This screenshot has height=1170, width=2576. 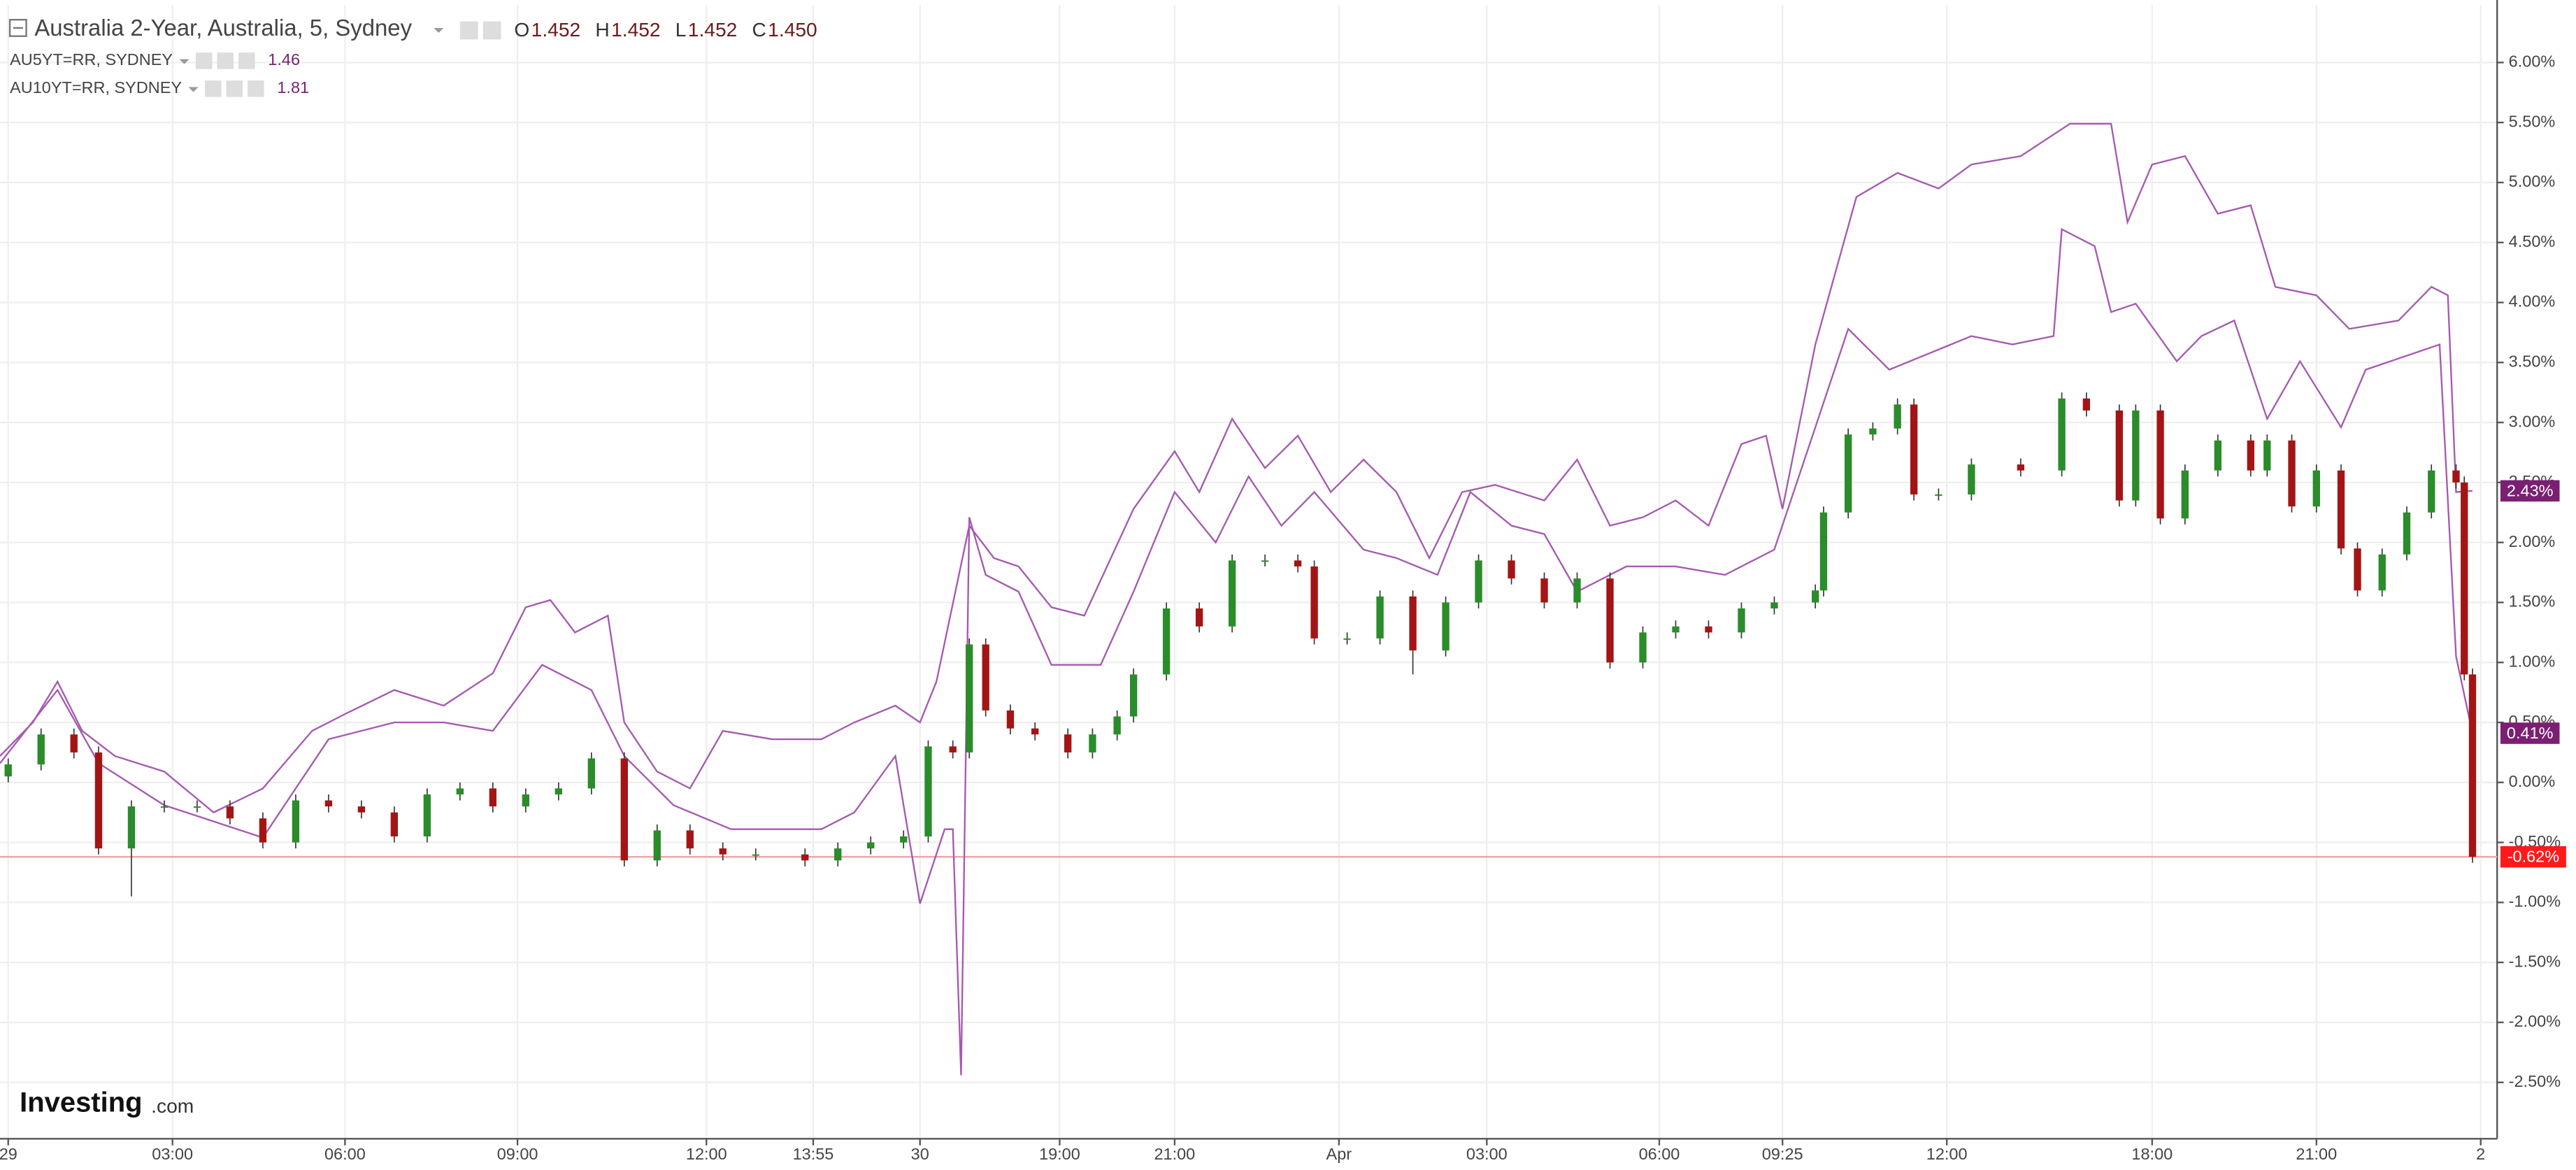 I want to click on x-tick-label: 29, so click(x=8, y=1154).